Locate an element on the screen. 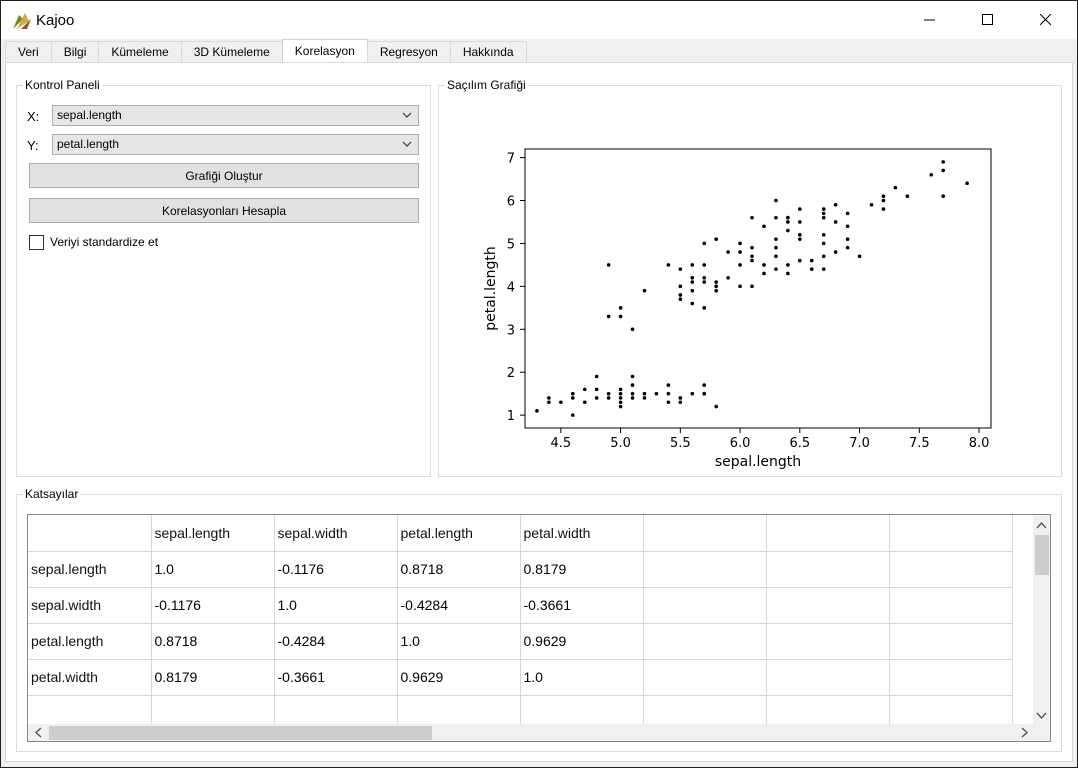  horizontal-scroll-thumb is located at coordinates (240, 733).